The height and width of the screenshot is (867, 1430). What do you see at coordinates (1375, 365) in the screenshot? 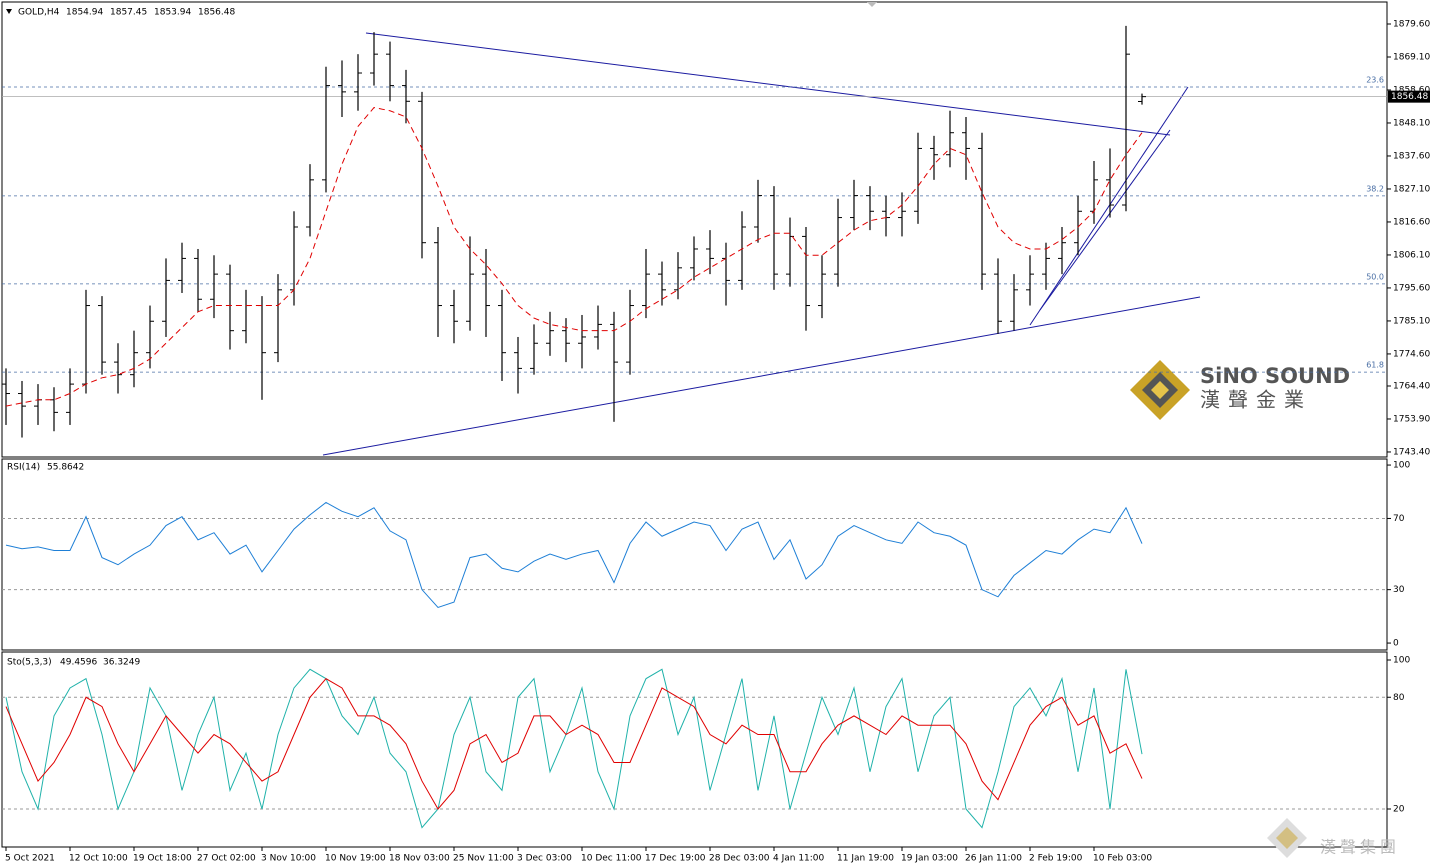
I see `fib-label: 61.8` at bounding box center [1375, 365].